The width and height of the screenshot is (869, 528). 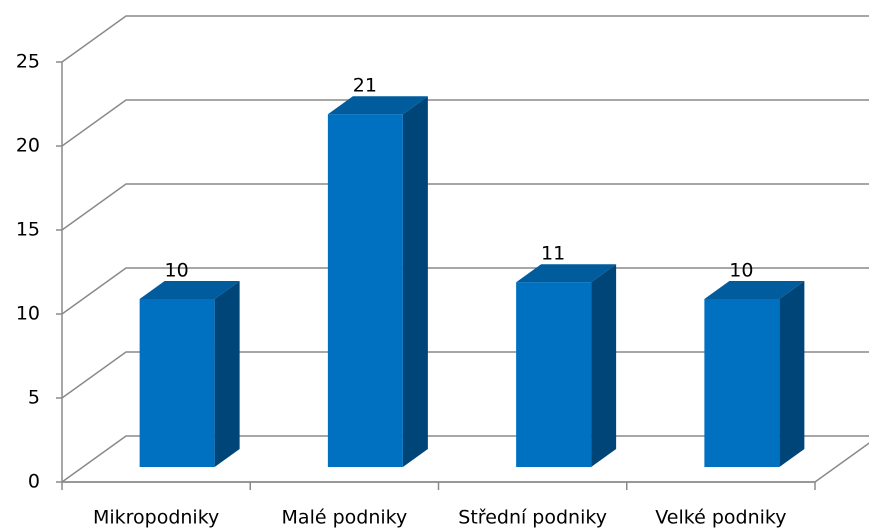 I want to click on x-tick-label: Mikropodniky, so click(x=156, y=517).